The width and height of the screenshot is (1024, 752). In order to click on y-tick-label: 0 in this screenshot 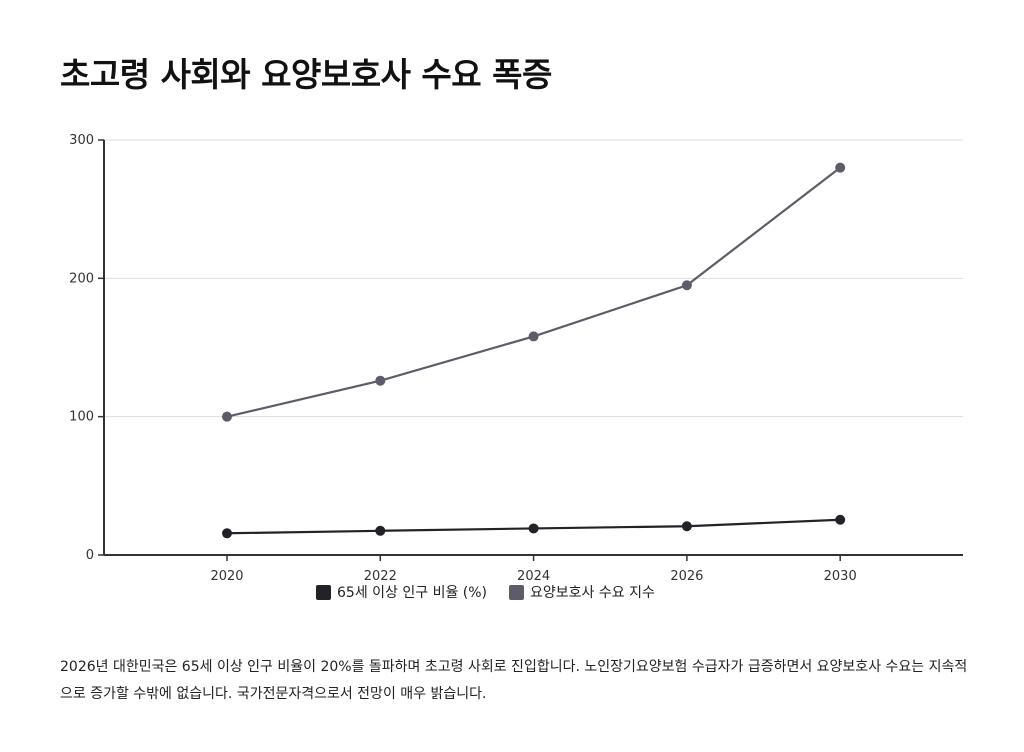, I will do `click(90, 555)`.